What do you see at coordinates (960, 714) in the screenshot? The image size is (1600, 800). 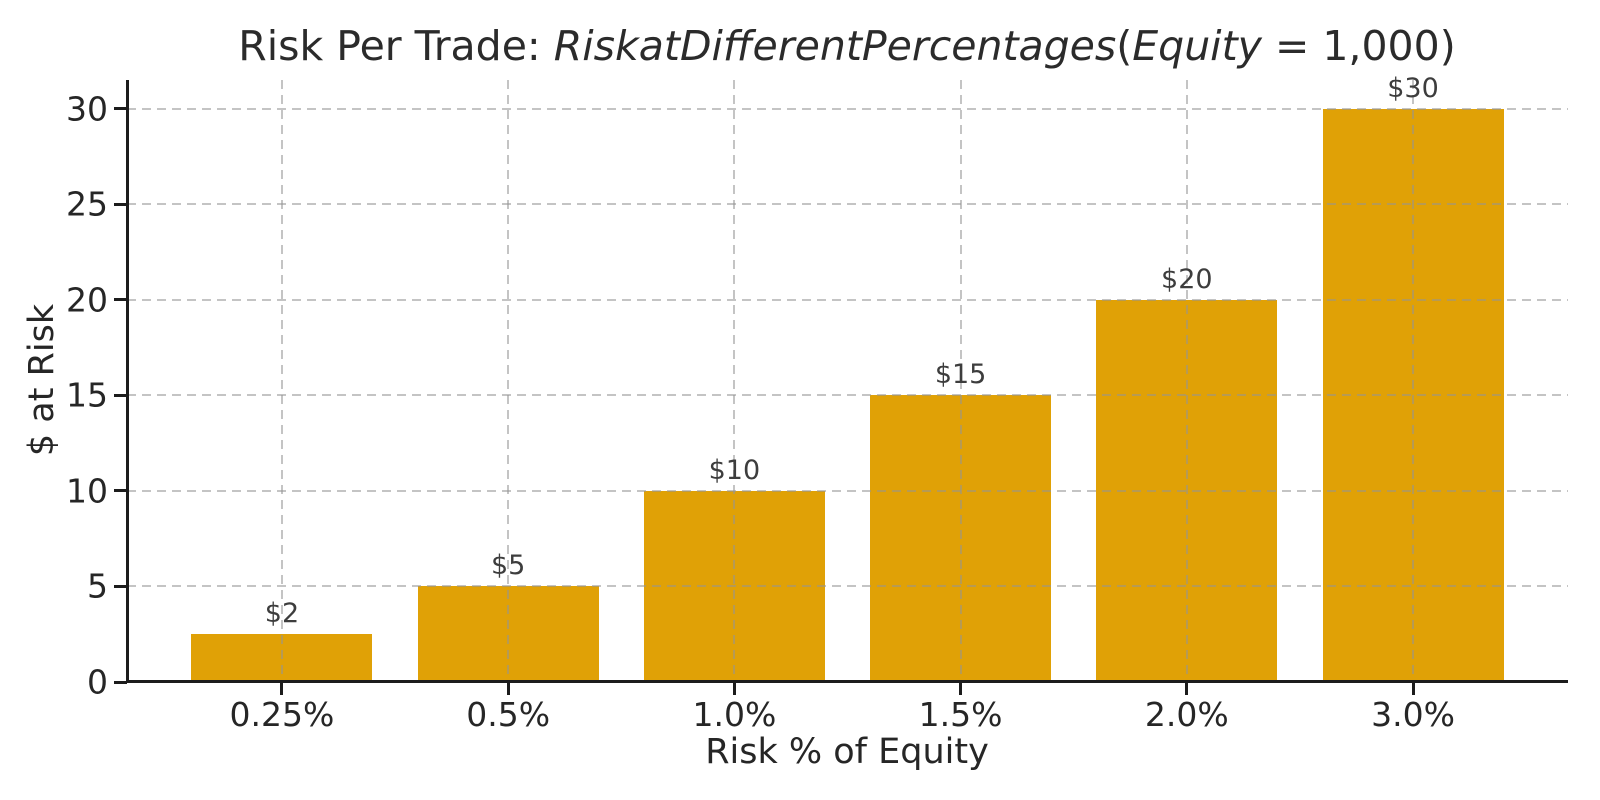 I see `x-tick-label: 1.5%` at bounding box center [960, 714].